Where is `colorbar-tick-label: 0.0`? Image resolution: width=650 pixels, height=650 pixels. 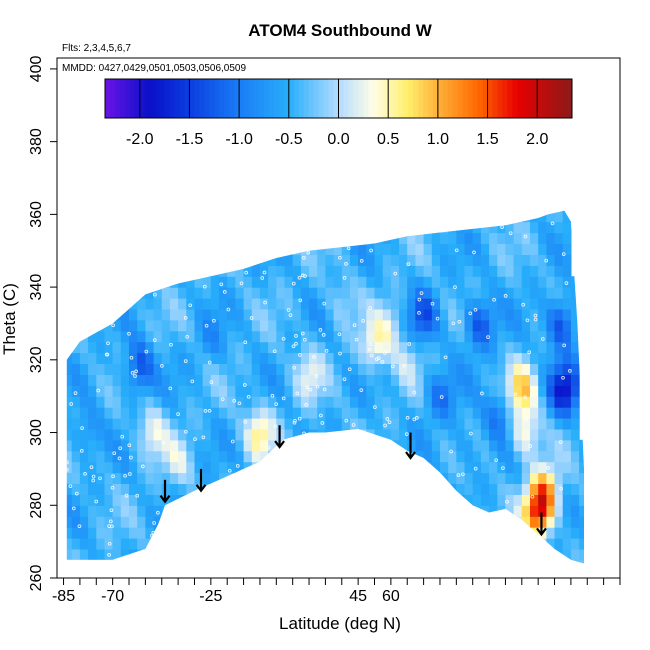
colorbar-tick-label: 0.0 is located at coordinates (338, 139).